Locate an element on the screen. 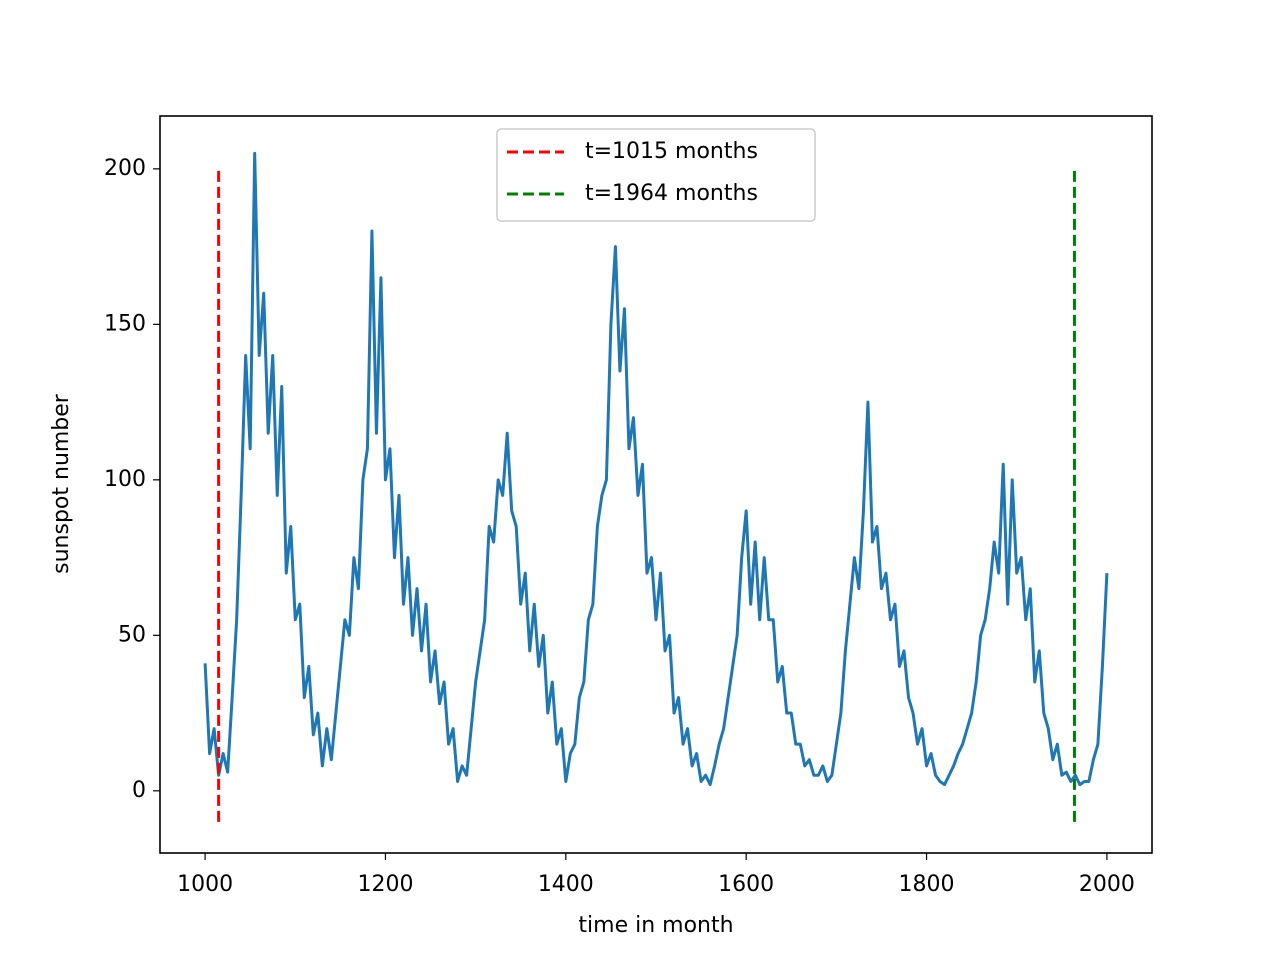 The image size is (1280, 960). x-tick-label: 1000 is located at coordinates (205, 884).